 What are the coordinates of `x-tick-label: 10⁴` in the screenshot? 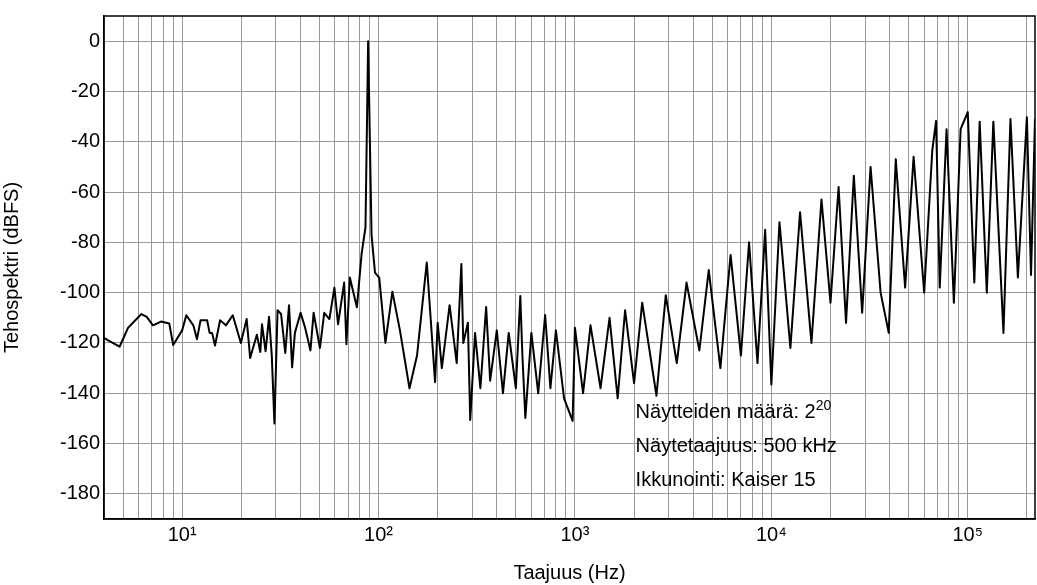 It's located at (771, 533).